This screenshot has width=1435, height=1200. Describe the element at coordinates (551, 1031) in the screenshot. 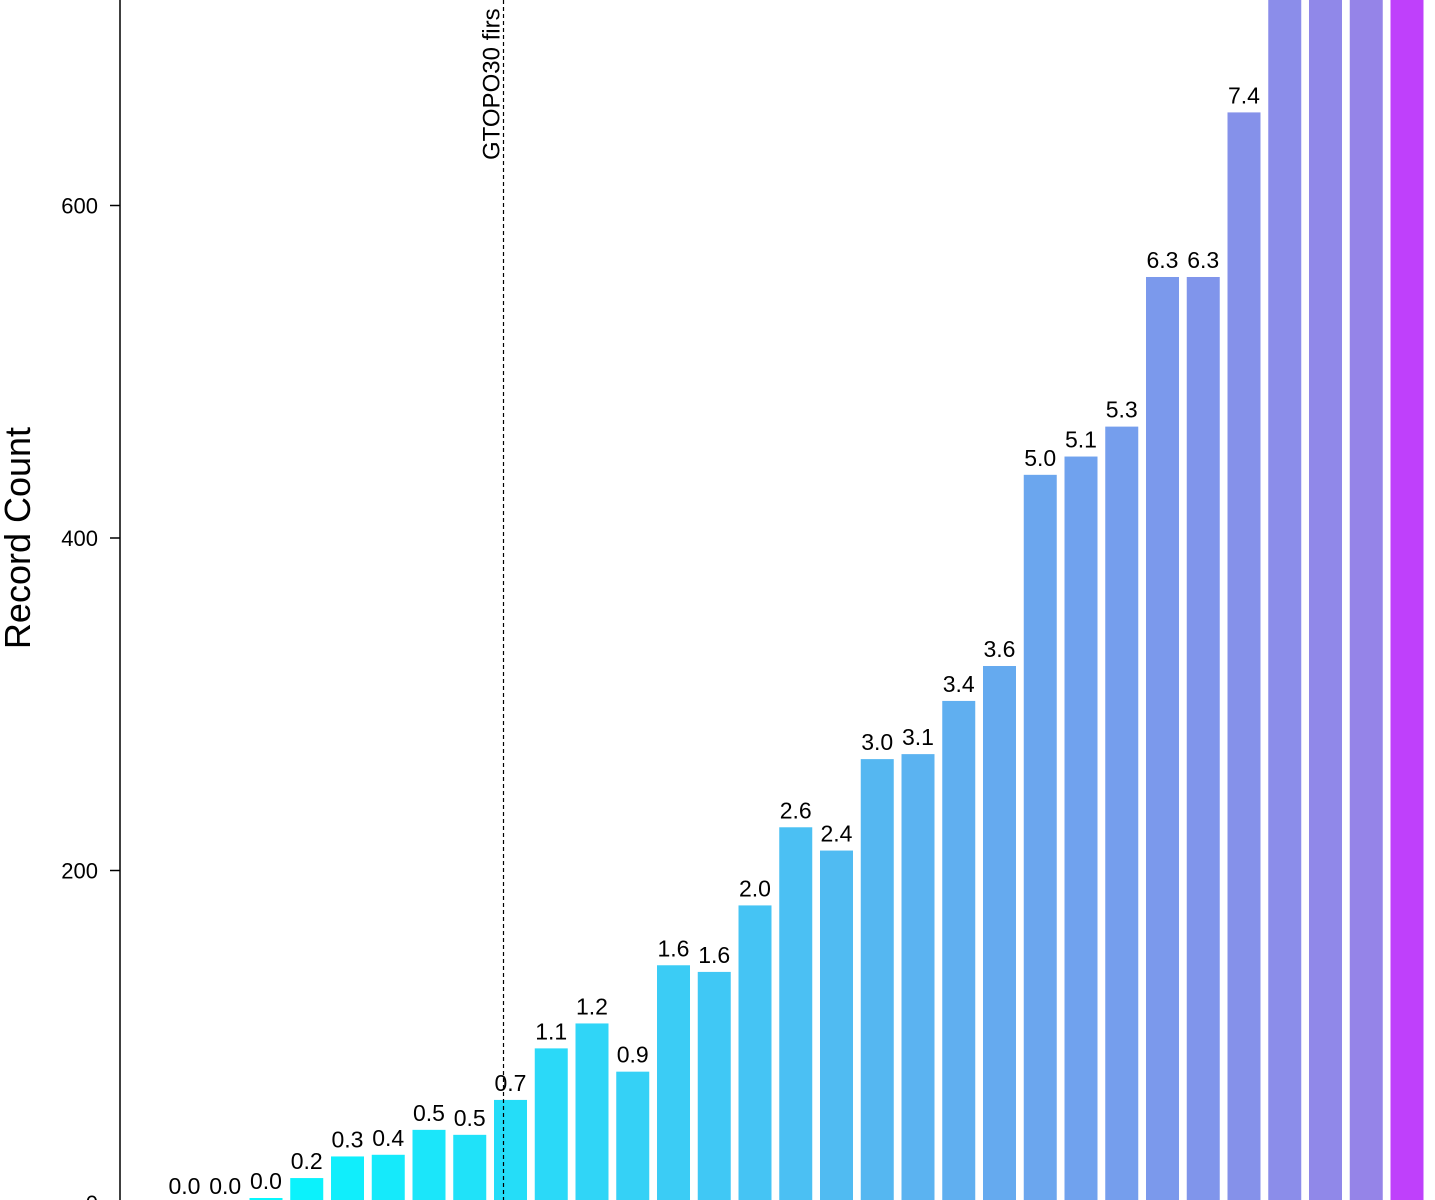

I see `bar-data-label: 1.1` at that location.